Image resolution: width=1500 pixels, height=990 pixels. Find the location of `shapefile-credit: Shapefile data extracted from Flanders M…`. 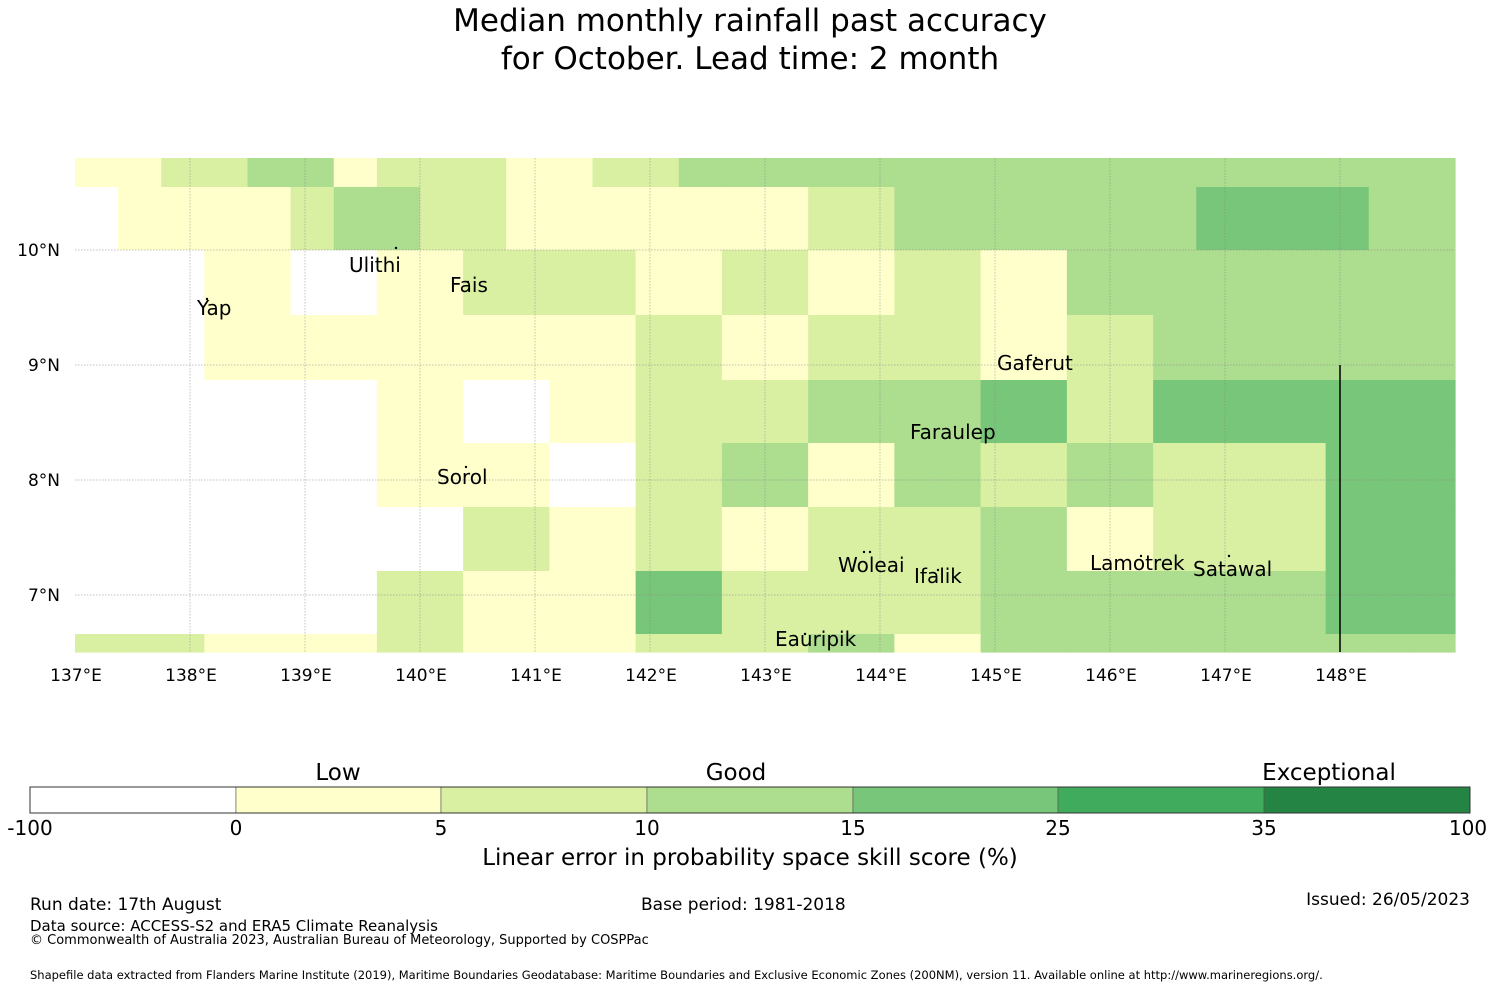

shapefile-credit: Shapefile data extracted from Flanders M… is located at coordinates (676, 975).